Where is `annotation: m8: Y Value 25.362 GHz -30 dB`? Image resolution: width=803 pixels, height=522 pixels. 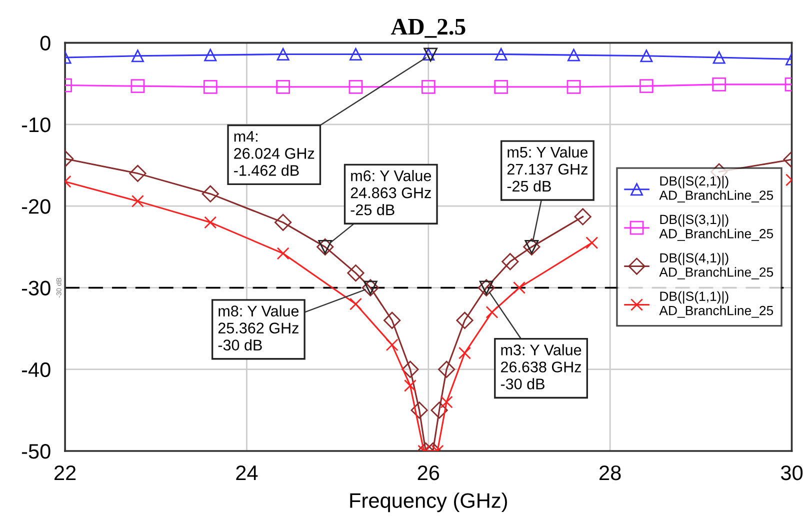 annotation: m8: Y Value 25.362 GHz -30 dB is located at coordinates (258, 328).